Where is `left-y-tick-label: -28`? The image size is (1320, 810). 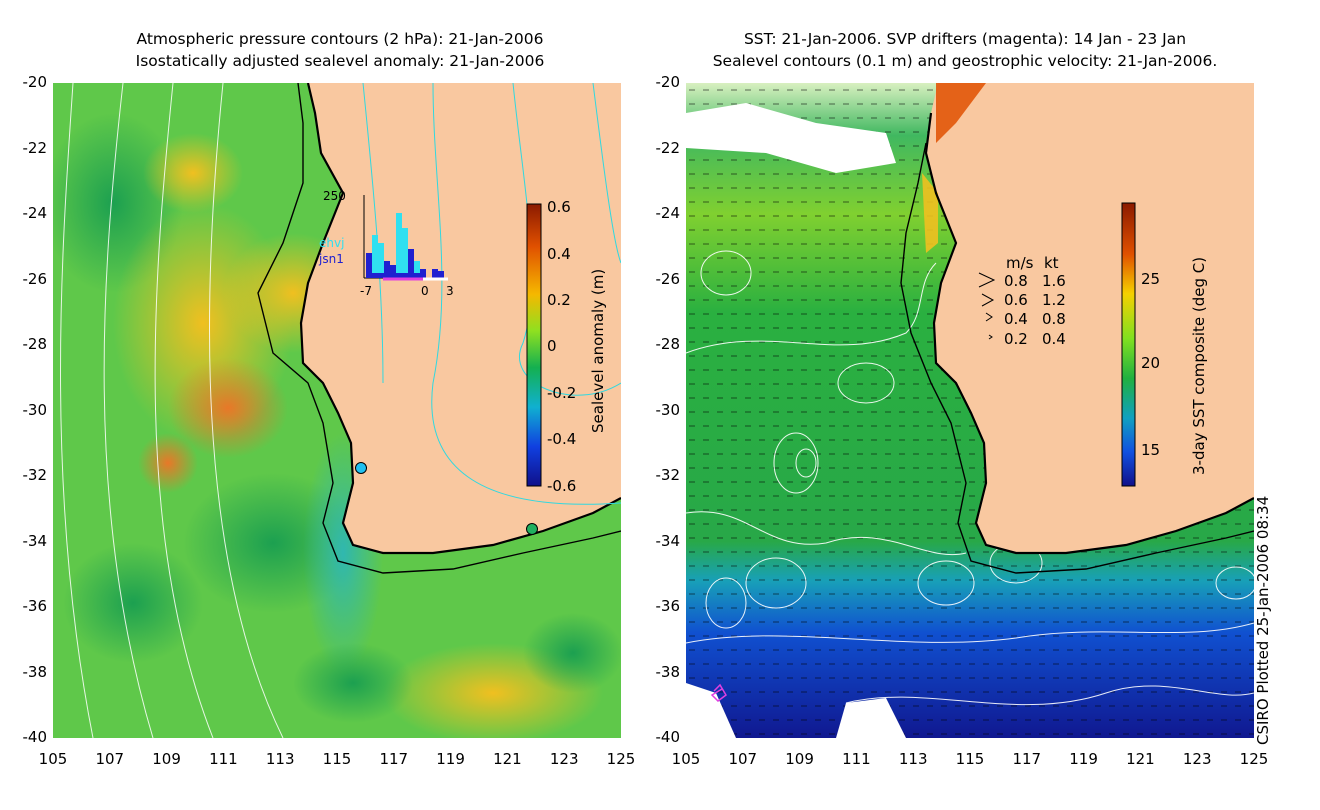
left-y-tick-label: -28 is located at coordinates (35, 344).